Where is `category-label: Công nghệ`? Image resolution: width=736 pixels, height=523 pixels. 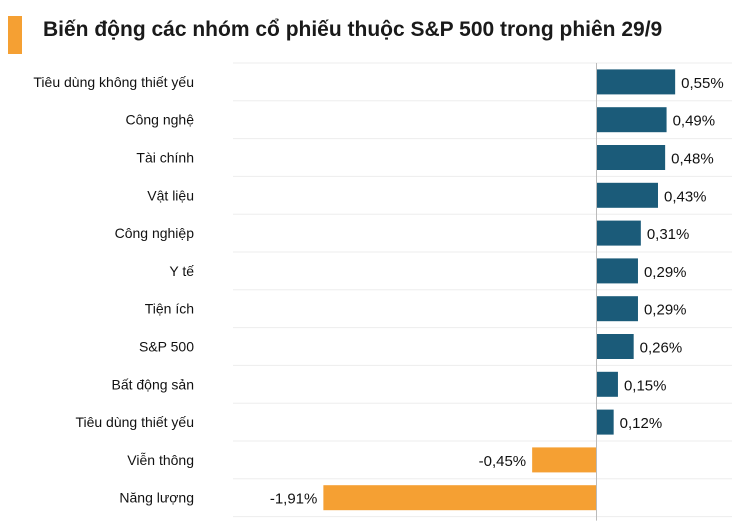
category-label: Công nghệ is located at coordinates (159, 120).